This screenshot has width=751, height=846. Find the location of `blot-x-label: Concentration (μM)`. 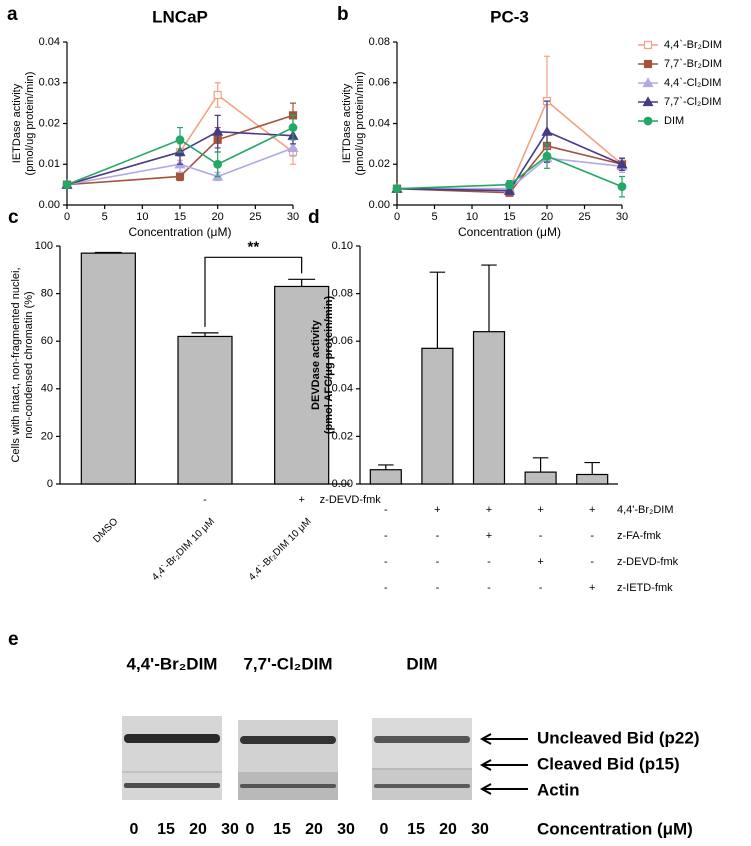

blot-x-label: Concentration (μM) is located at coordinates (615, 828).